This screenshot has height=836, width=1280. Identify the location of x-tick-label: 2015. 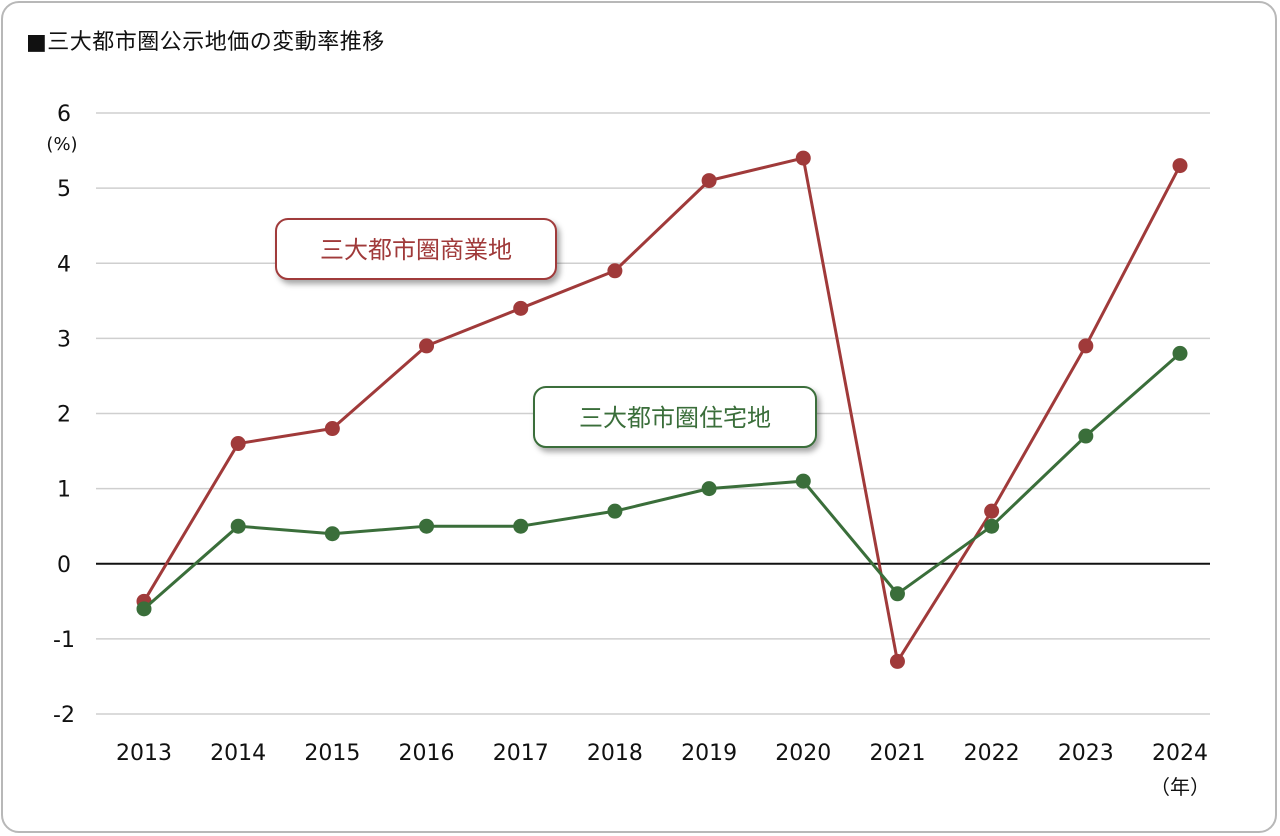
(332, 753).